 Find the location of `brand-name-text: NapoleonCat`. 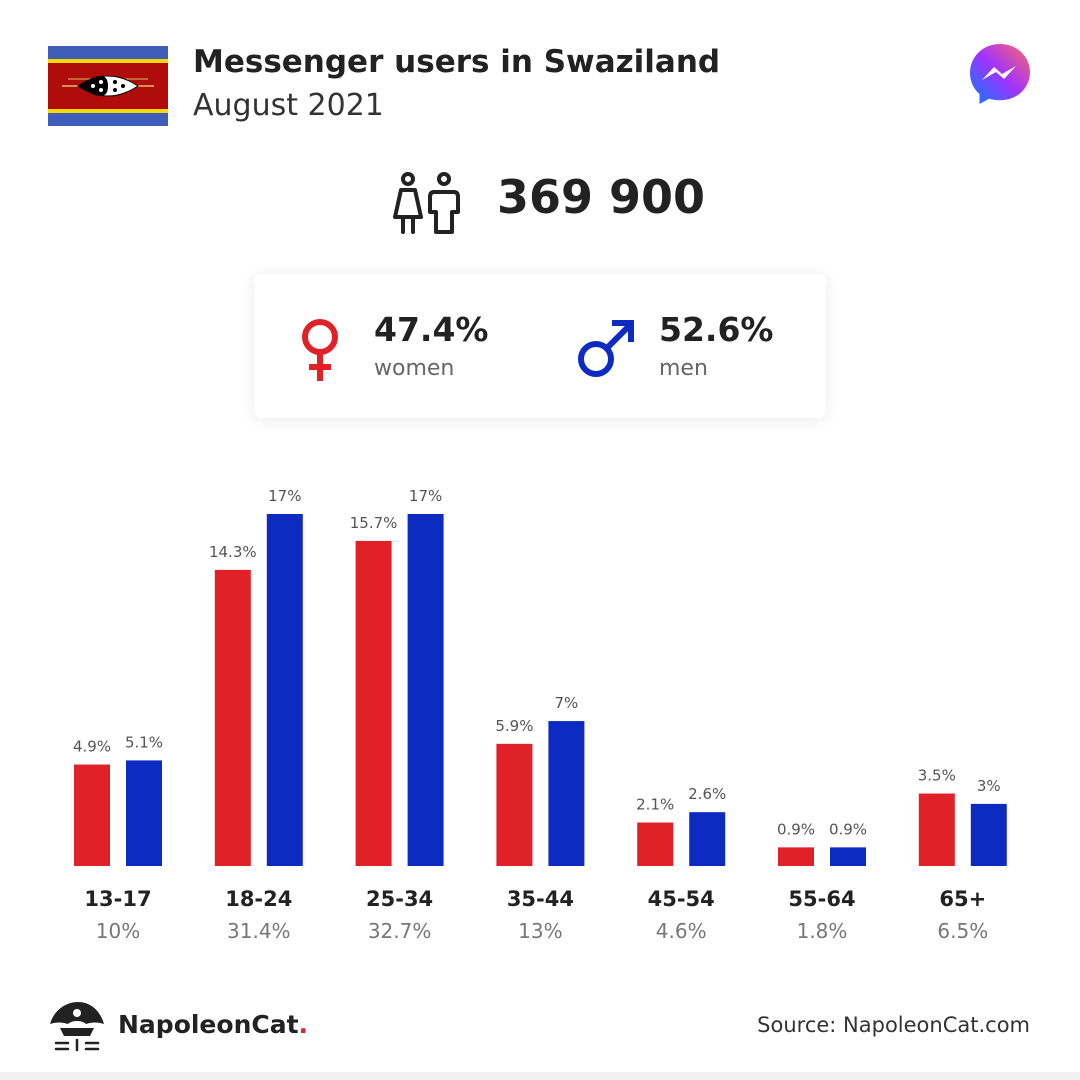

brand-name-text: NapoleonCat is located at coordinates (208, 1024).